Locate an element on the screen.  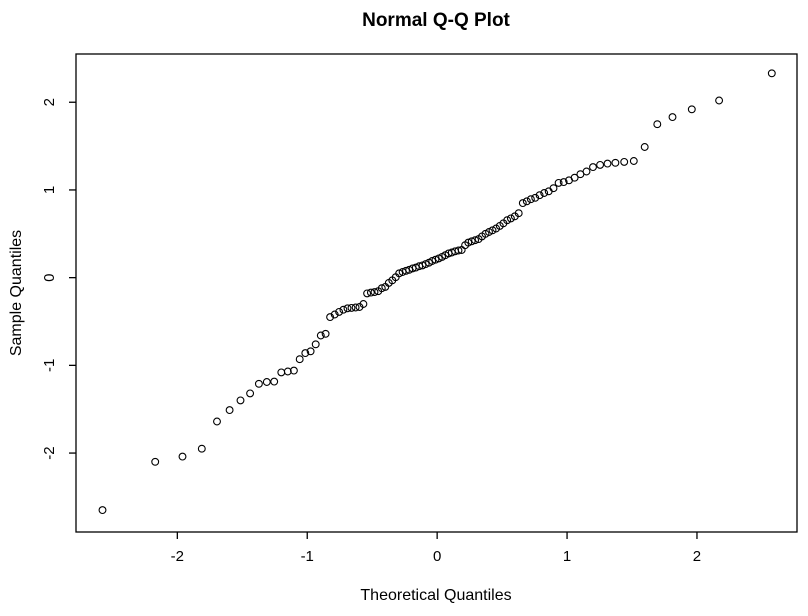
y-tick-label: 1 is located at coordinates (49, 190).